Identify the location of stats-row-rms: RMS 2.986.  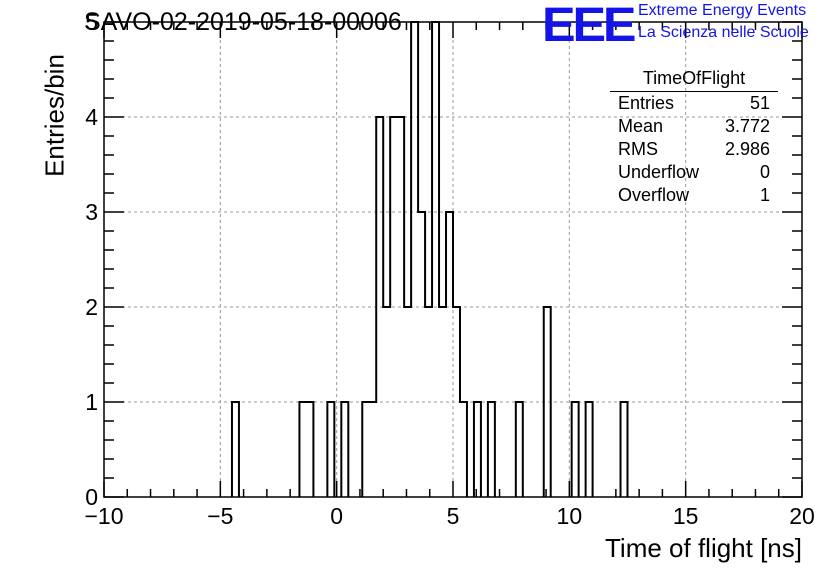
(694, 149).